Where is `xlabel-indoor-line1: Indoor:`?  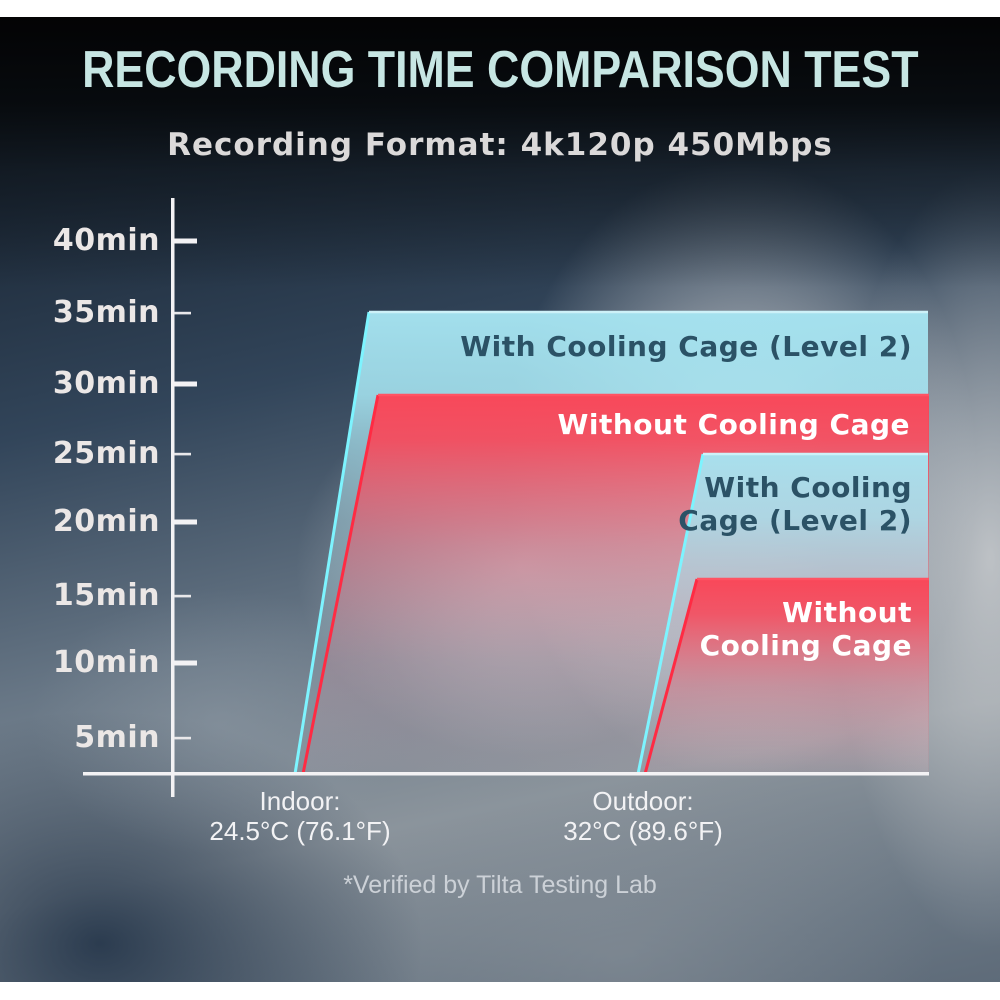
xlabel-indoor-line1: Indoor: is located at coordinates (300, 801).